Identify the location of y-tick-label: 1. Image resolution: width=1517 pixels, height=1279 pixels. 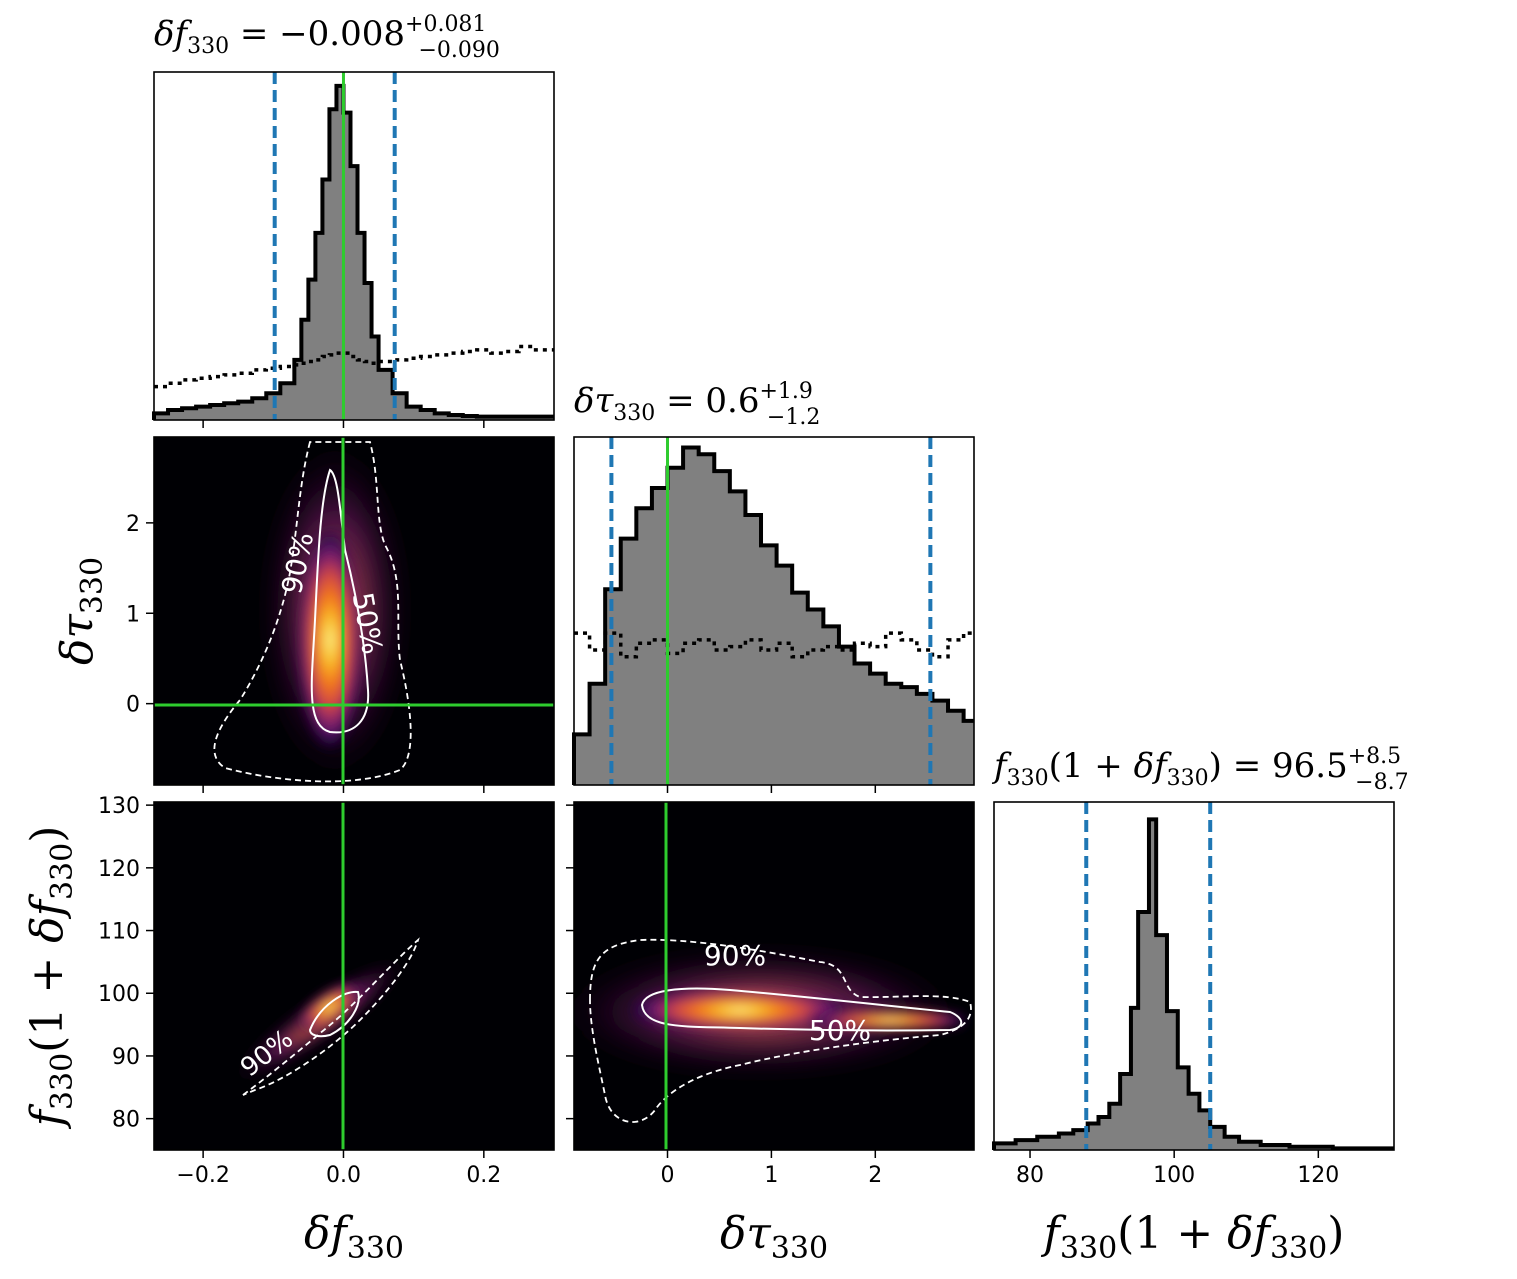
(133, 614).